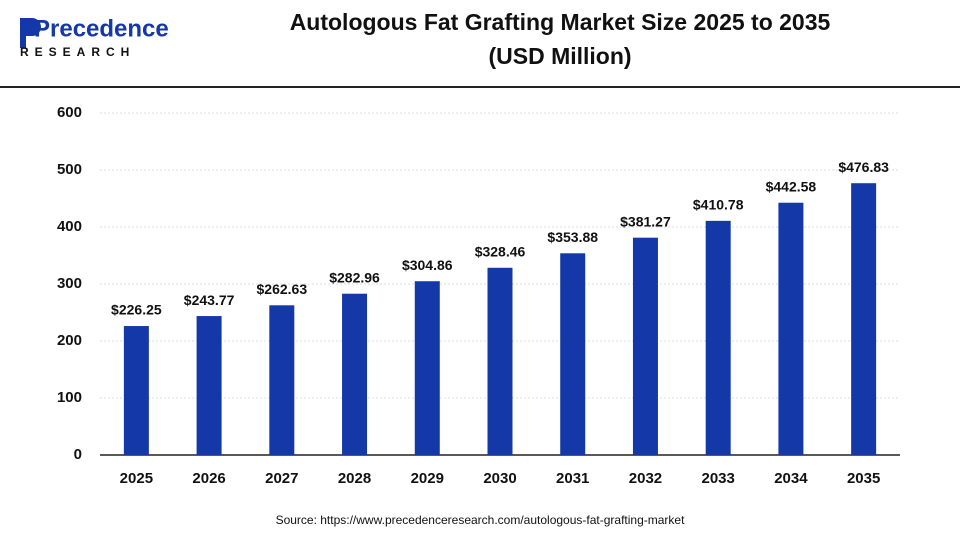  I want to click on y-tick-label: 500, so click(69, 169).